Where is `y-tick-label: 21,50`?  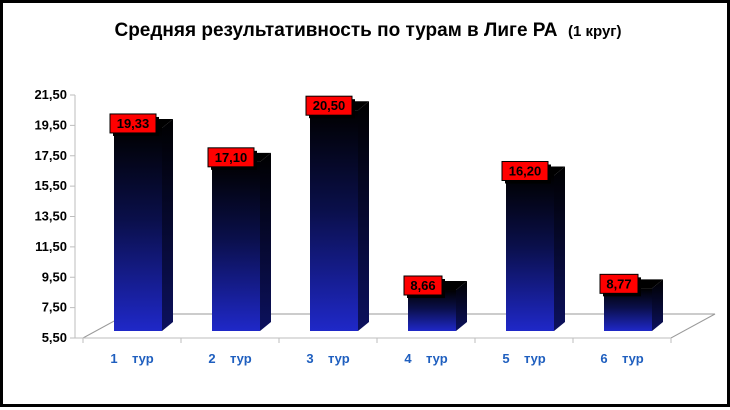
y-tick-label: 21,50 is located at coordinates (50, 94).